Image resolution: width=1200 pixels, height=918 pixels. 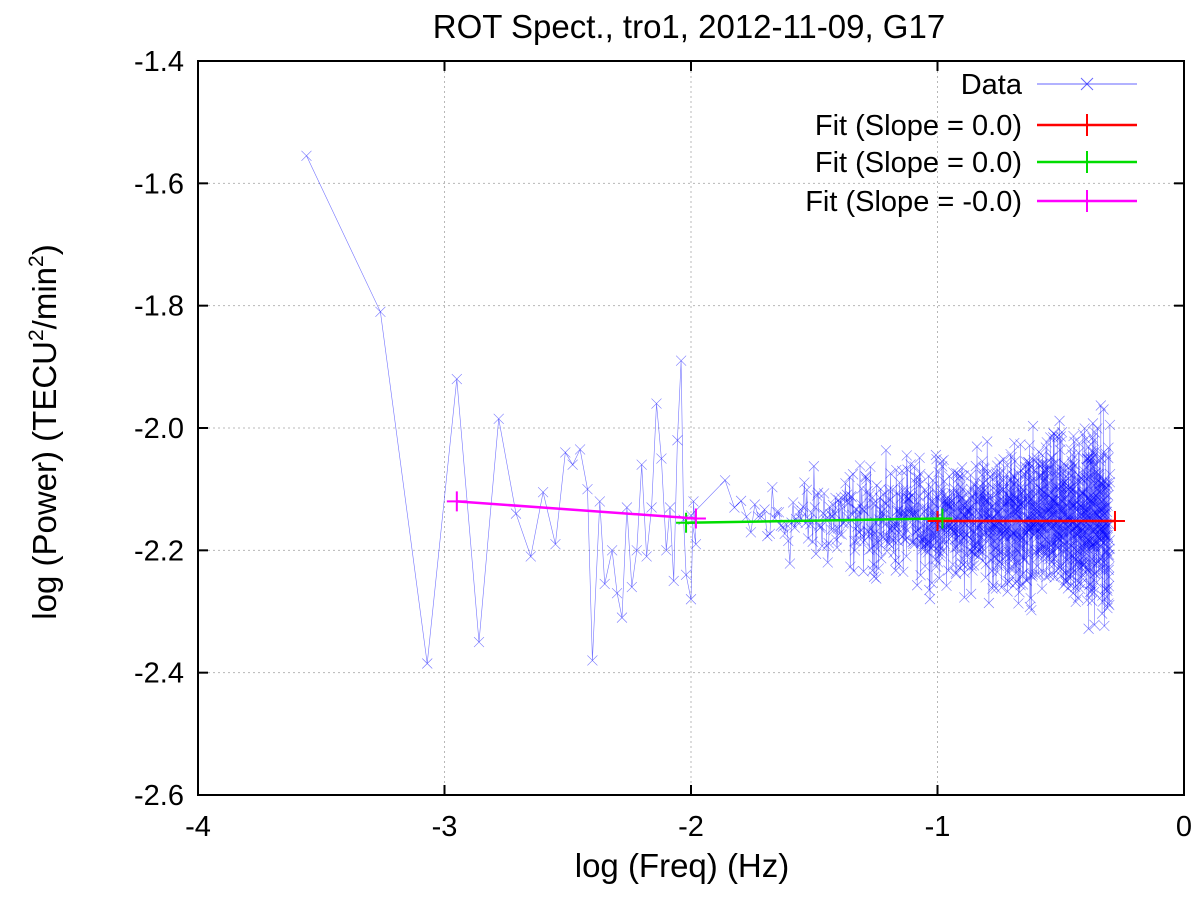 What do you see at coordinates (159, 429) in the screenshot?
I see `y-tick-label: -2.0` at bounding box center [159, 429].